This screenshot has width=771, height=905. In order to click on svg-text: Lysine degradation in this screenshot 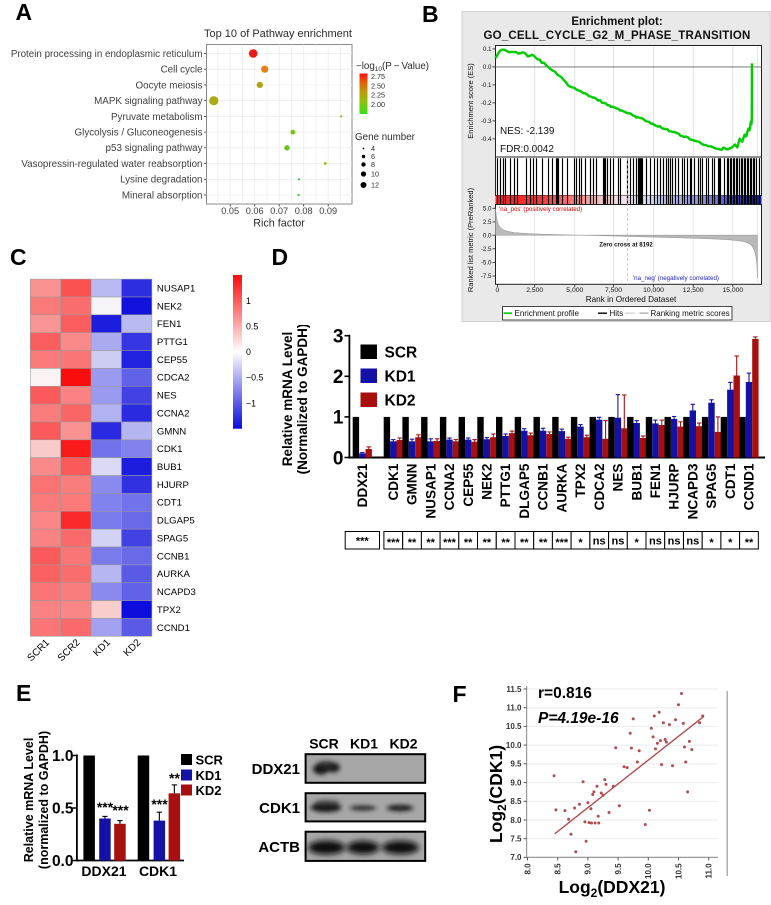, I will do `click(161, 180)`.